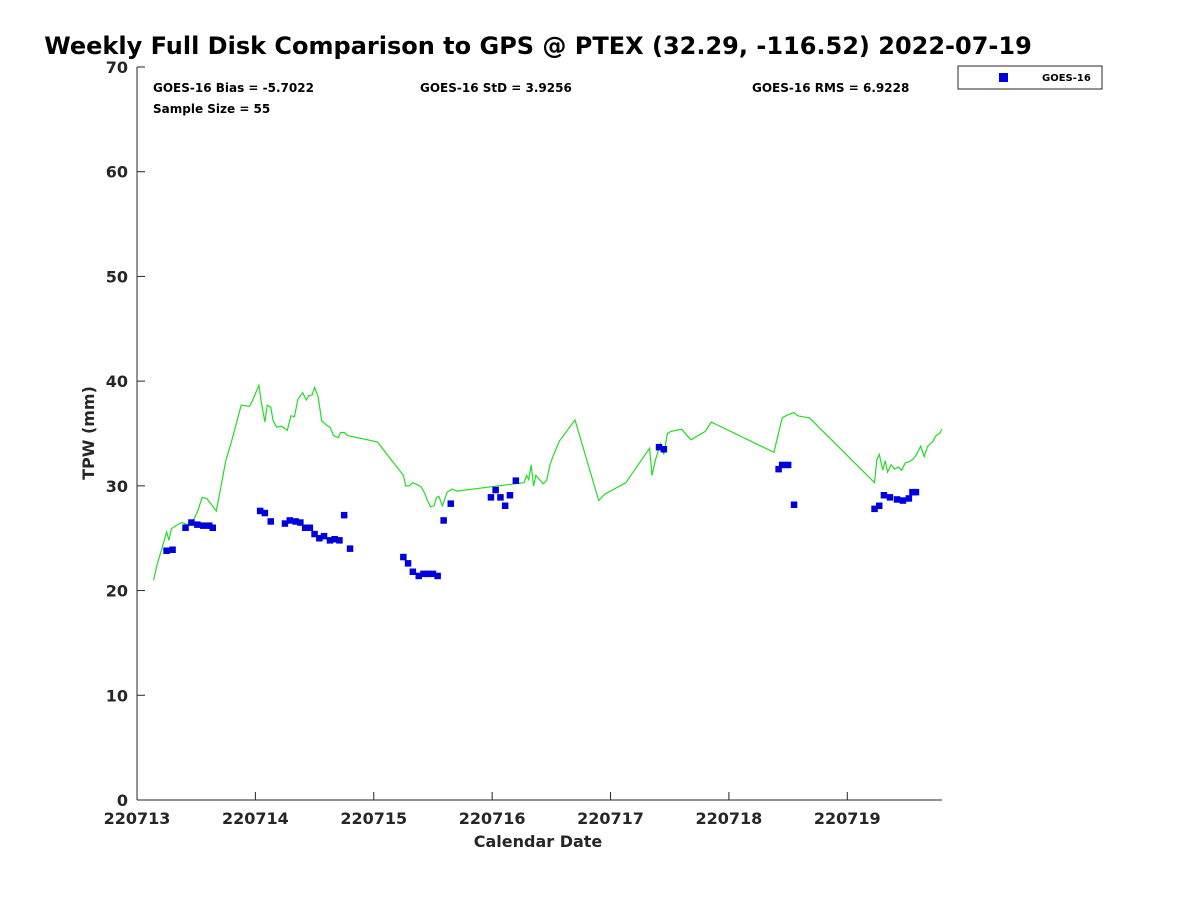 This screenshot has height=900, width=1200. I want to click on x-tick-label: 220714, so click(255, 818).